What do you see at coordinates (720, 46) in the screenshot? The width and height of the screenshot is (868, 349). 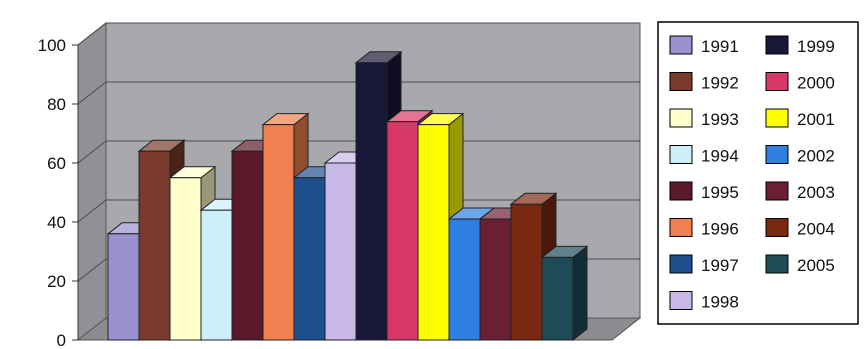 I see `legend-label: 1991` at bounding box center [720, 46].